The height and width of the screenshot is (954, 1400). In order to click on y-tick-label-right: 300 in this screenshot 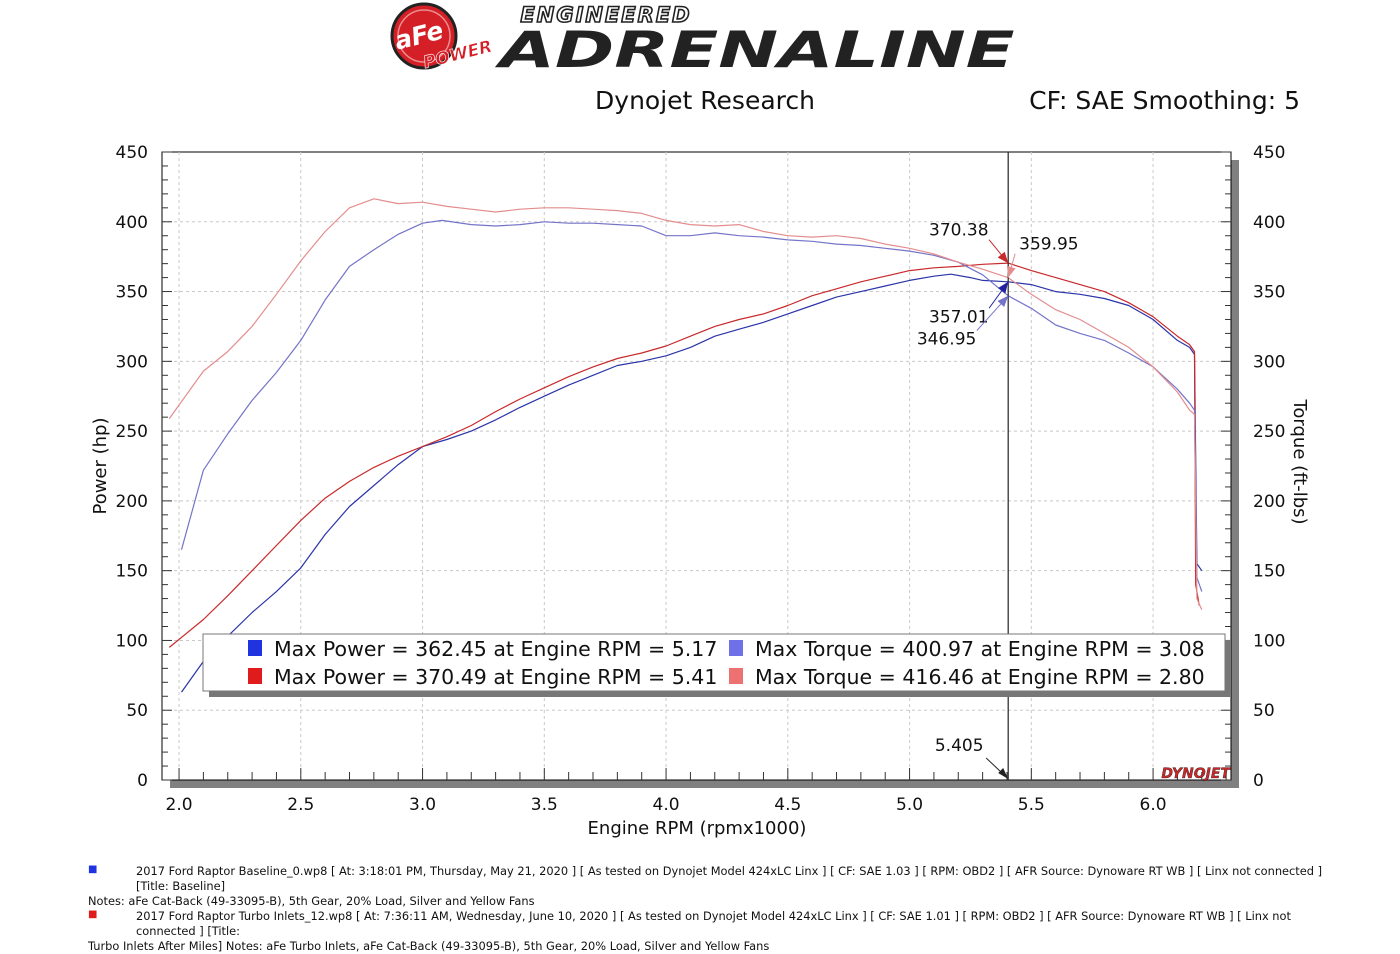, I will do `click(1269, 362)`.